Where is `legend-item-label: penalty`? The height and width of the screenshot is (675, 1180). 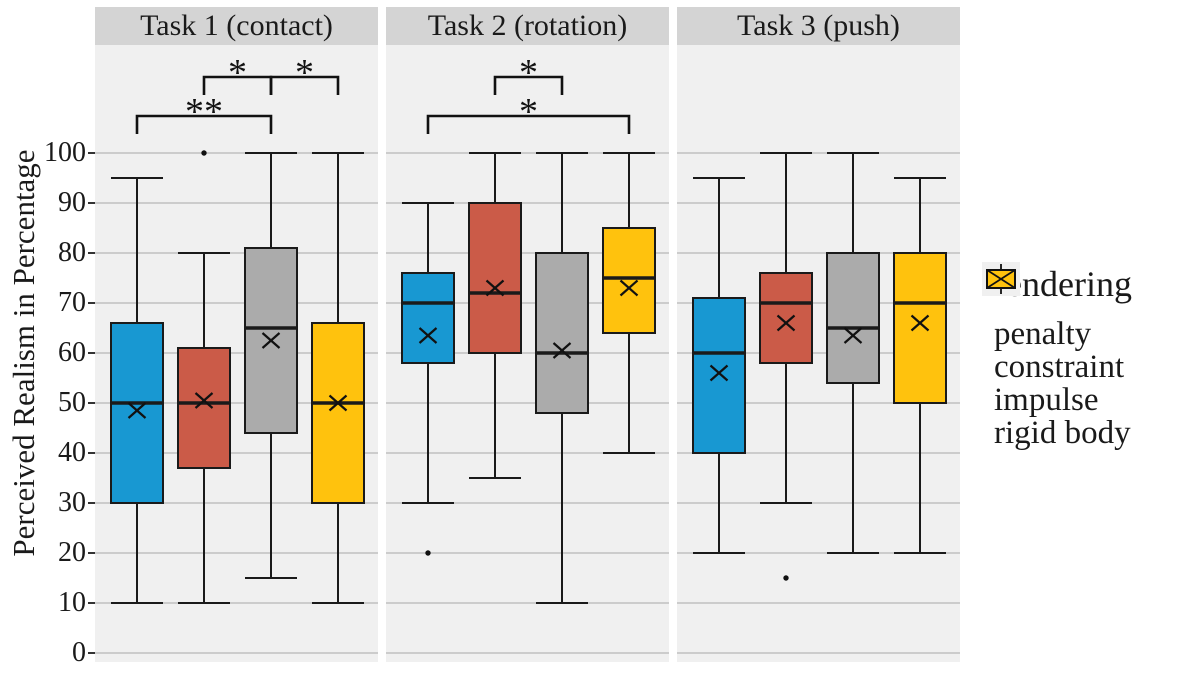 legend-item-label: penalty is located at coordinates (1043, 334).